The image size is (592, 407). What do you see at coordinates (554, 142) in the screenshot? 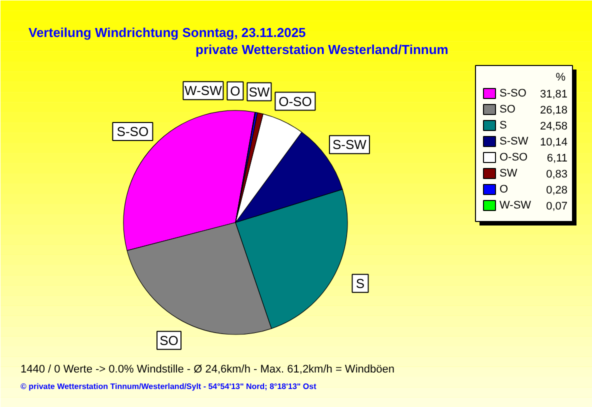
I see `data-label: 10,14` at bounding box center [554, 142].